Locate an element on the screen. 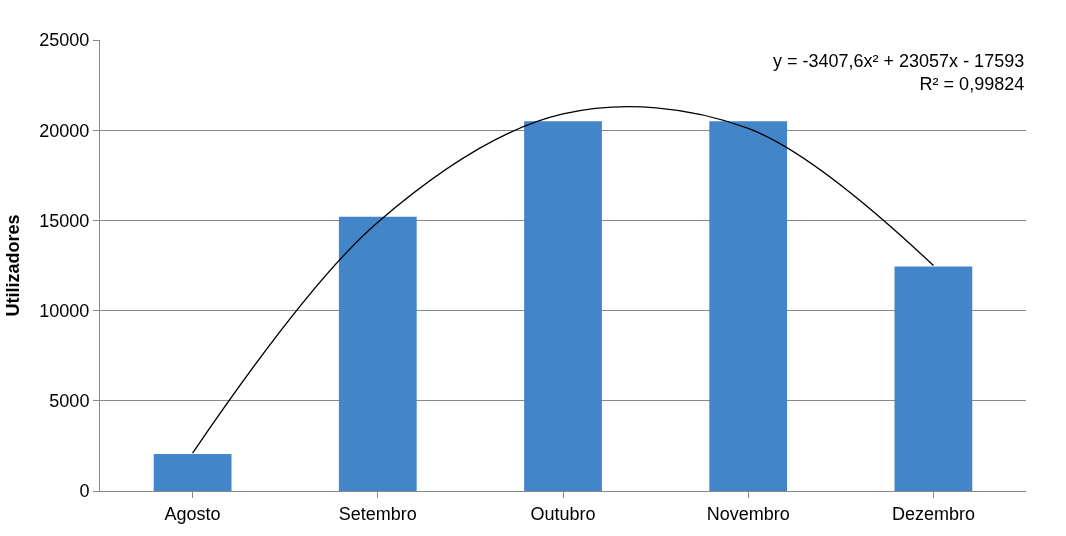 Image resolution: width=1066 pixels, height=536 pixels. y-axis-title: Utilizadores is located at coordinates (12, 265).